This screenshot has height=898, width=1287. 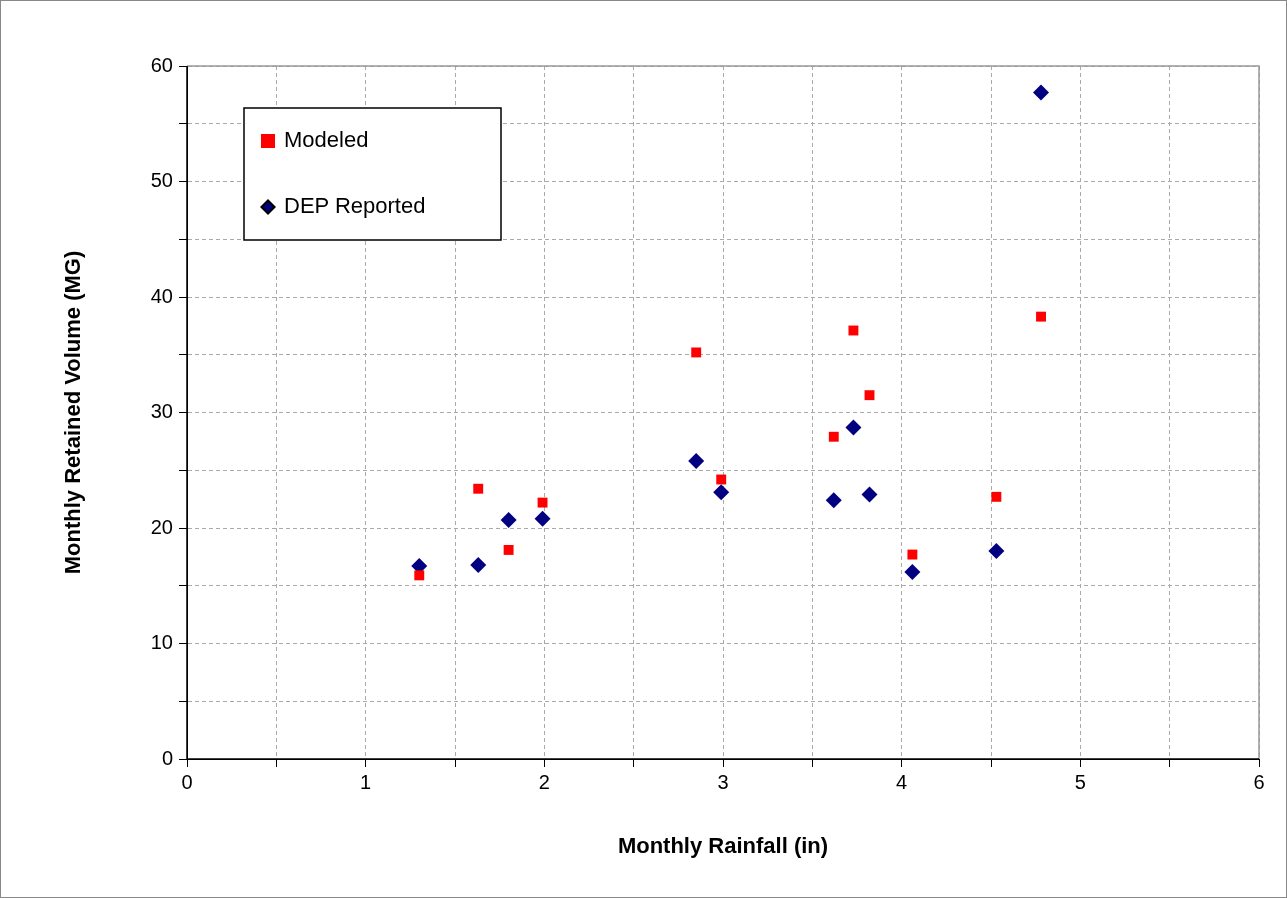 What do you see at coordinates (161, 411) in the screenshot?
I see `y-tick-label: 30` at bounding box center [161, 411].